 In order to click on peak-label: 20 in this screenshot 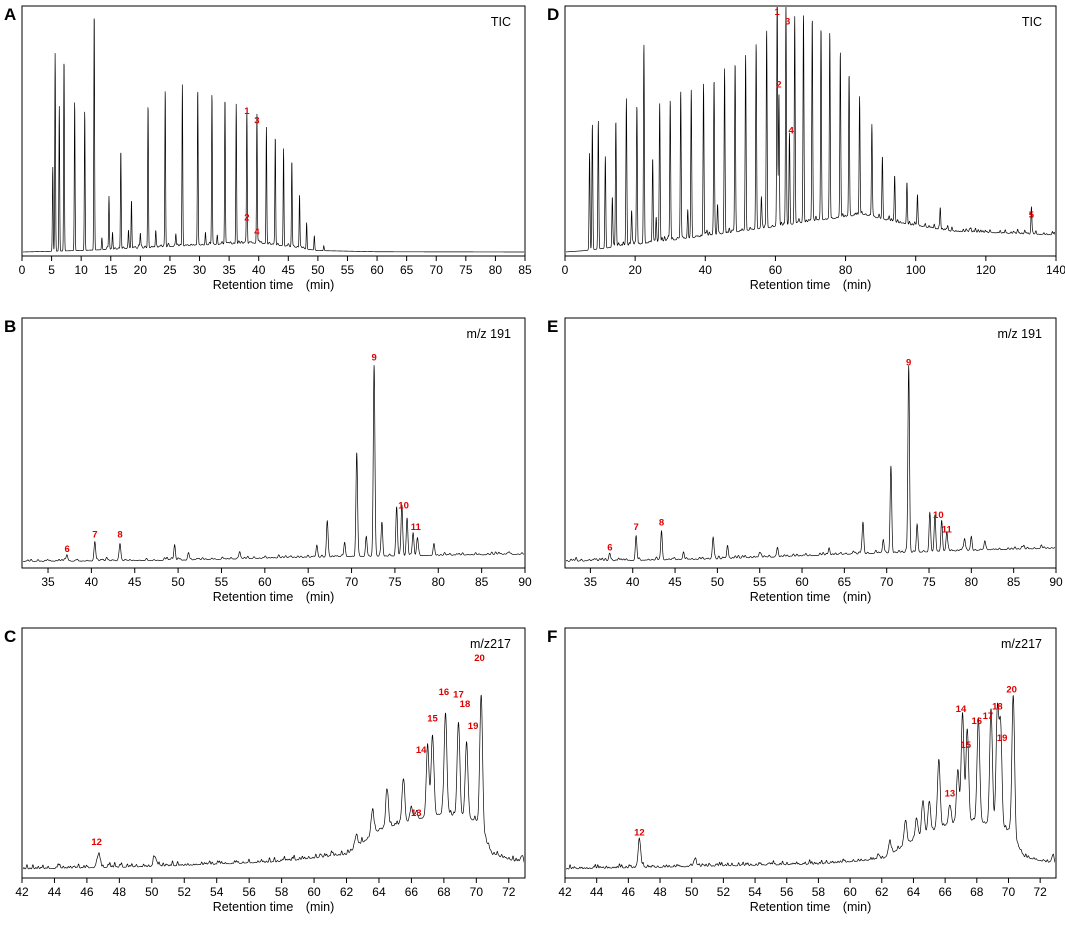, I will do `click(1011, 690)`.